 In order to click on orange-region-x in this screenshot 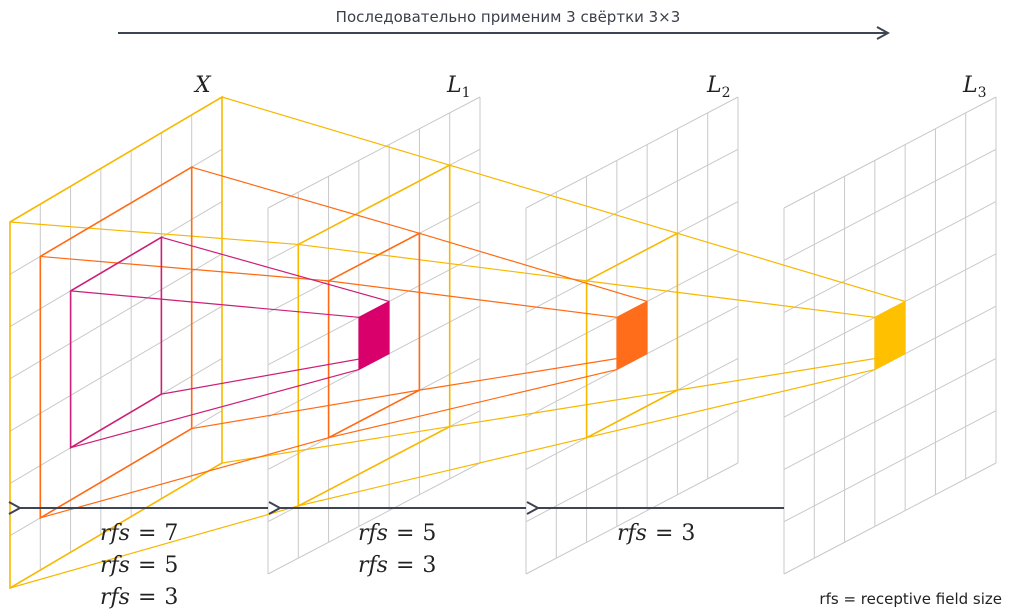, I will do `click(116, 342)`.